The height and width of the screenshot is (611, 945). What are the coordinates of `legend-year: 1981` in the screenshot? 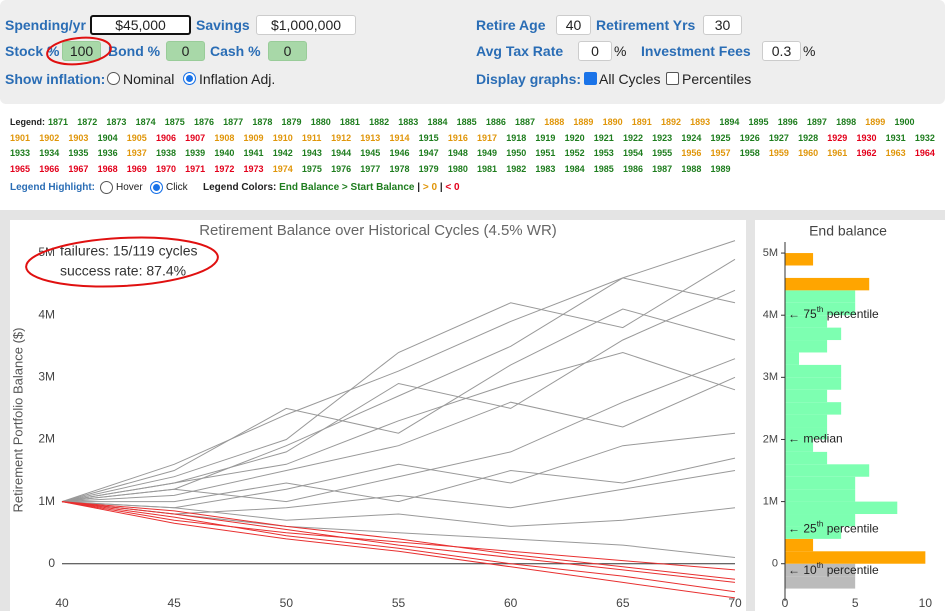 It's located at (487, 168).